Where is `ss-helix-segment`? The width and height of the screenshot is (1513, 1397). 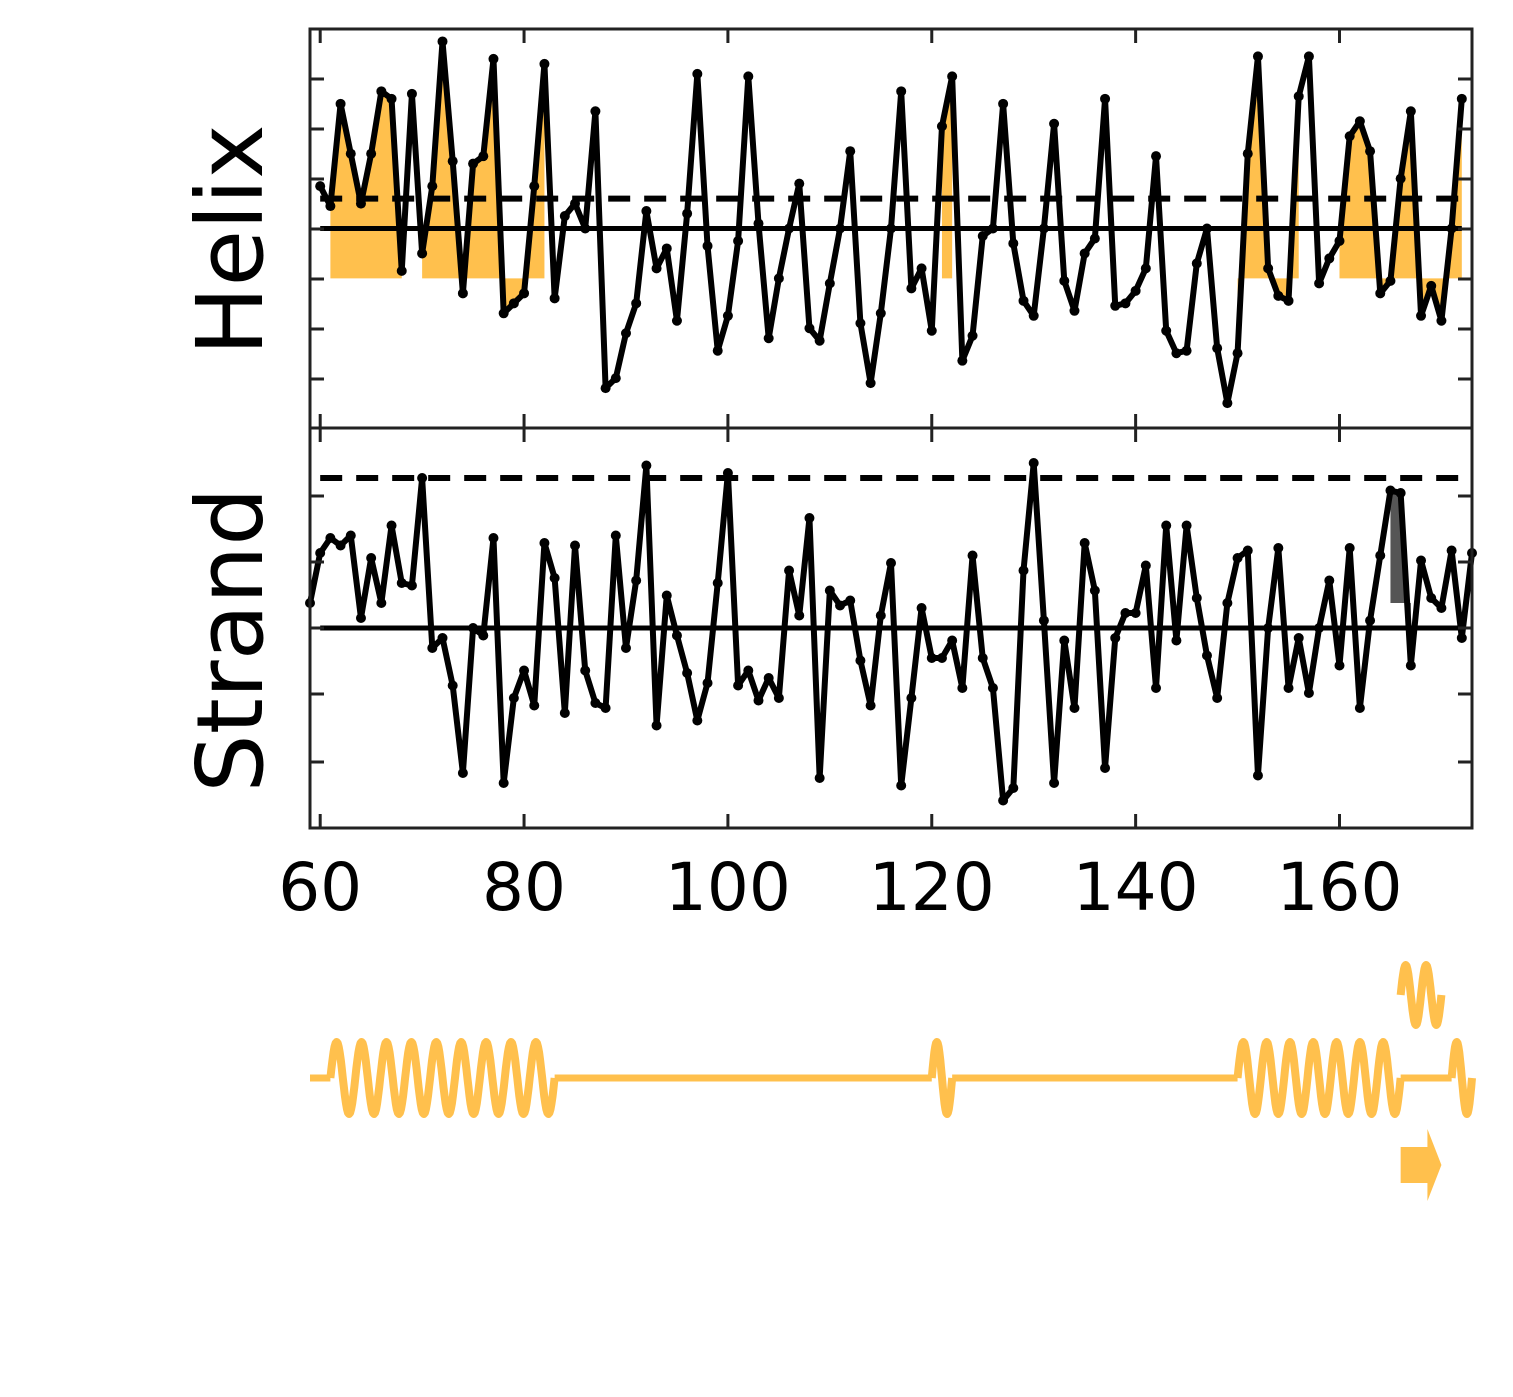 ss-helix-segment is located at coordinates (1461, 1078).